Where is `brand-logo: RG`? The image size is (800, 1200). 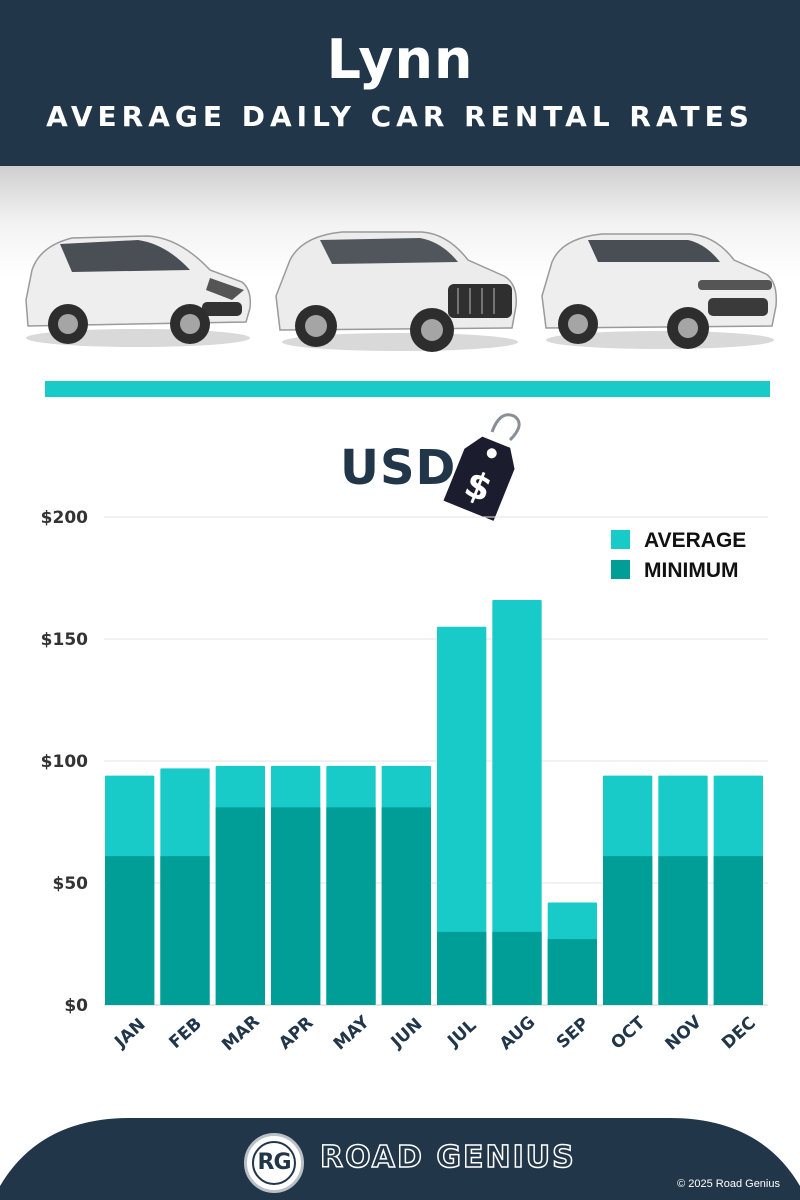
brand-logo: RG is located at coordinates (274, 1163).